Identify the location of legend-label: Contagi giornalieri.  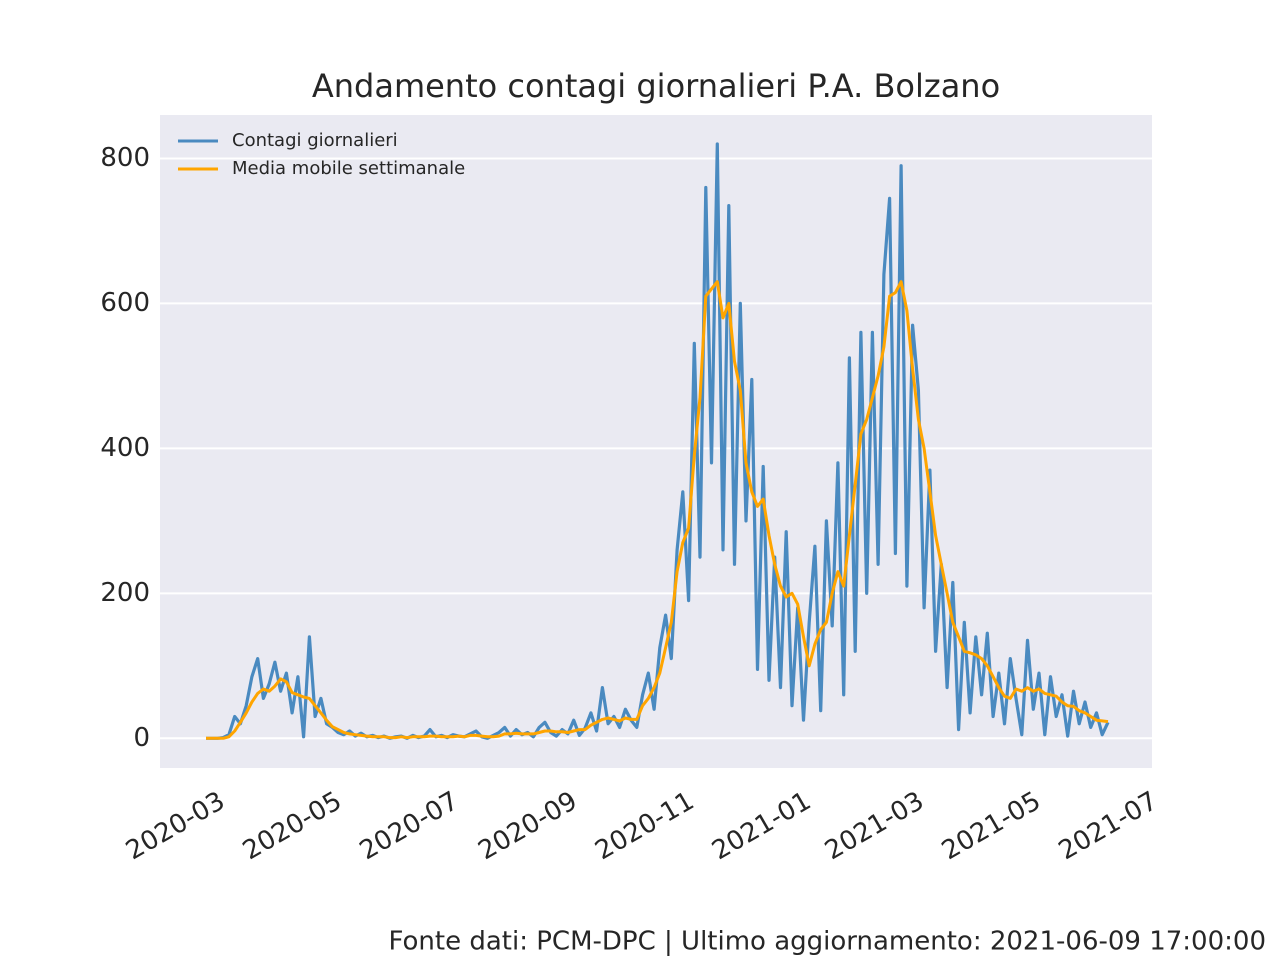
(315, 140).